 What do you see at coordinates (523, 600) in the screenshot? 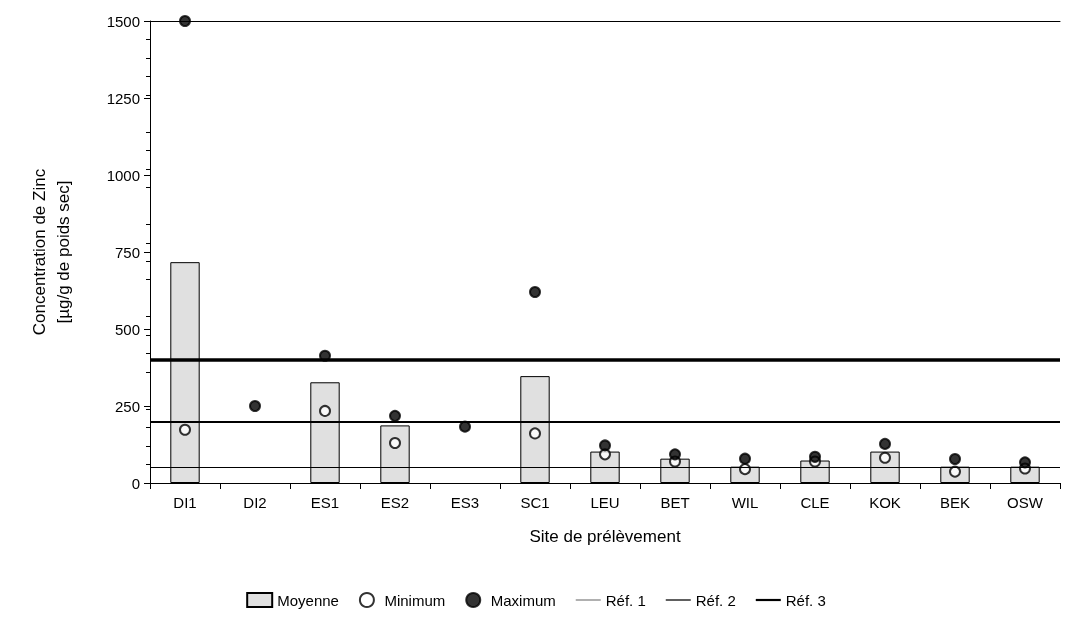
I see `legend-label: Maximum` at bounding box center [523, 600].